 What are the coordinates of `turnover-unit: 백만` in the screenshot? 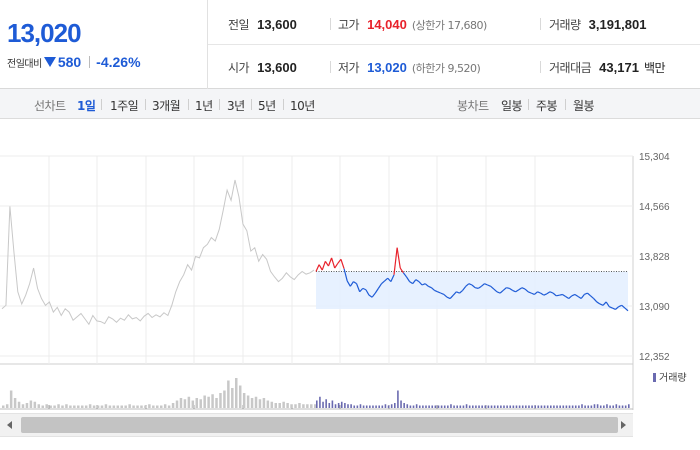 It's located at (654, 68).